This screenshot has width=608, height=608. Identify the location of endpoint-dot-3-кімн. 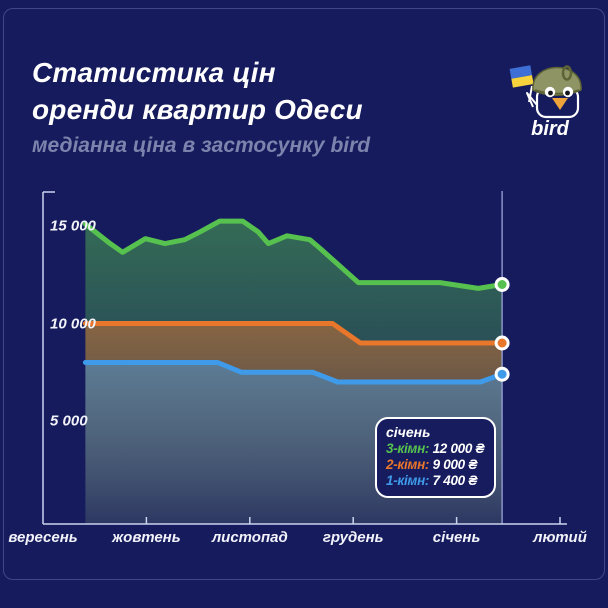
(502, 284).